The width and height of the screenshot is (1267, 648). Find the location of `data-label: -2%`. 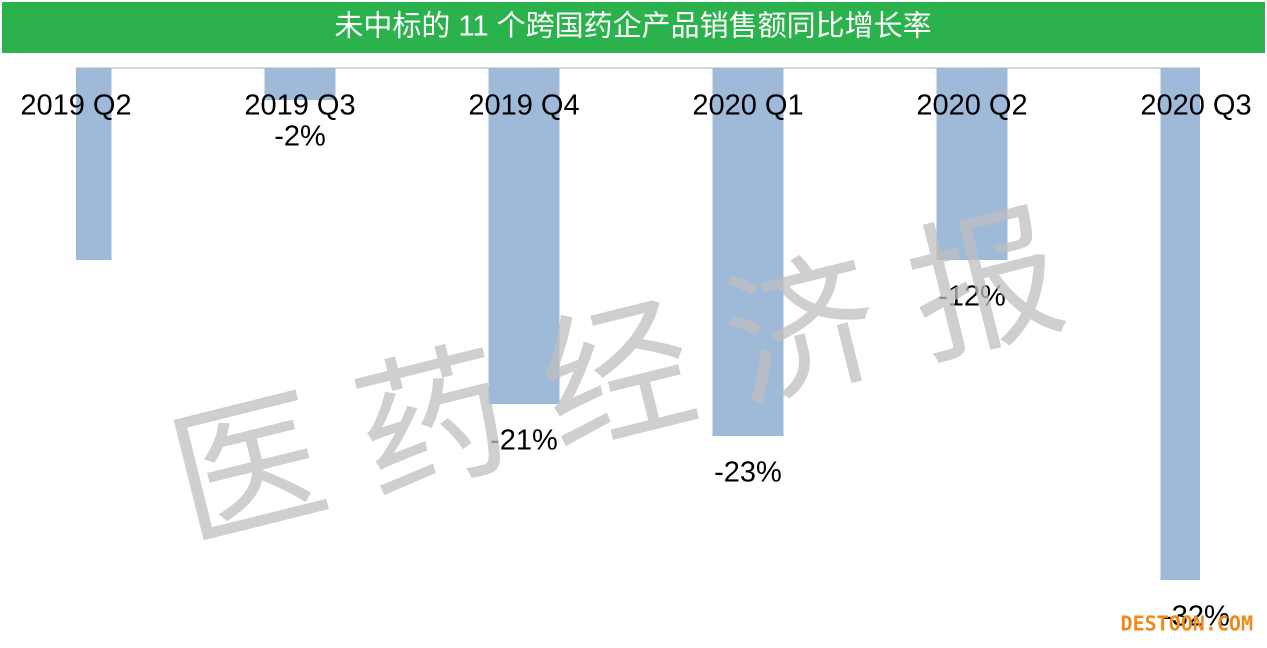

data-label: -2% is located at coordinates (300, 137).